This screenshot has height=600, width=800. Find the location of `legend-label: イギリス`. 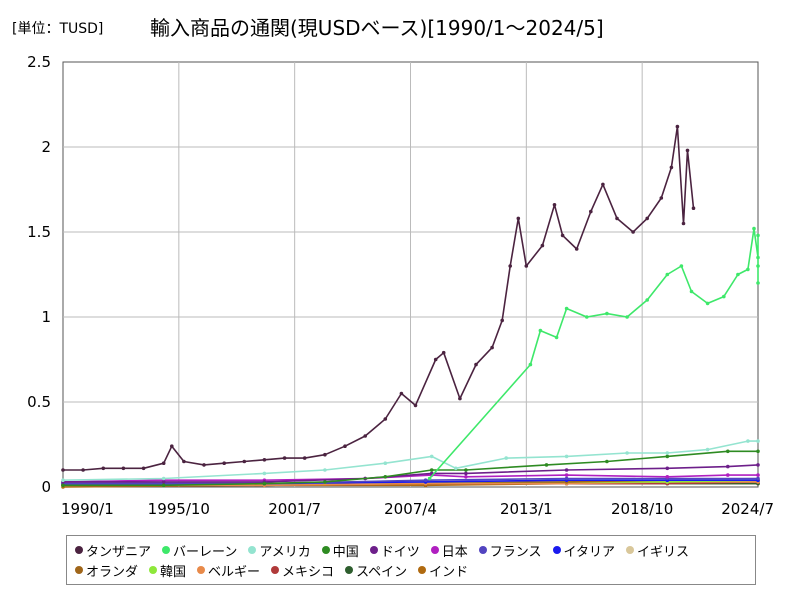

legend-label: イギリス is located at coordinates (663, 552).